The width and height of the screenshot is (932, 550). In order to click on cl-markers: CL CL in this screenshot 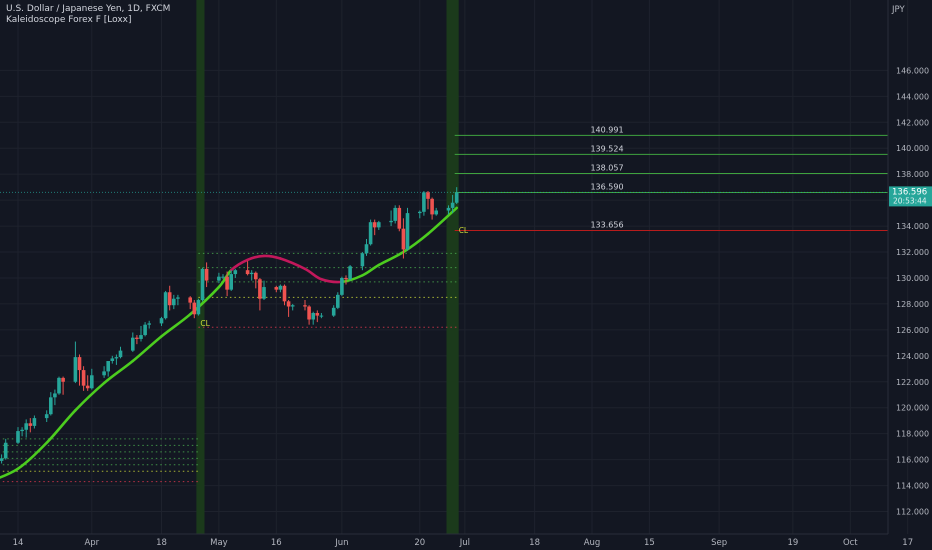, I will do `click(334, 277)`.